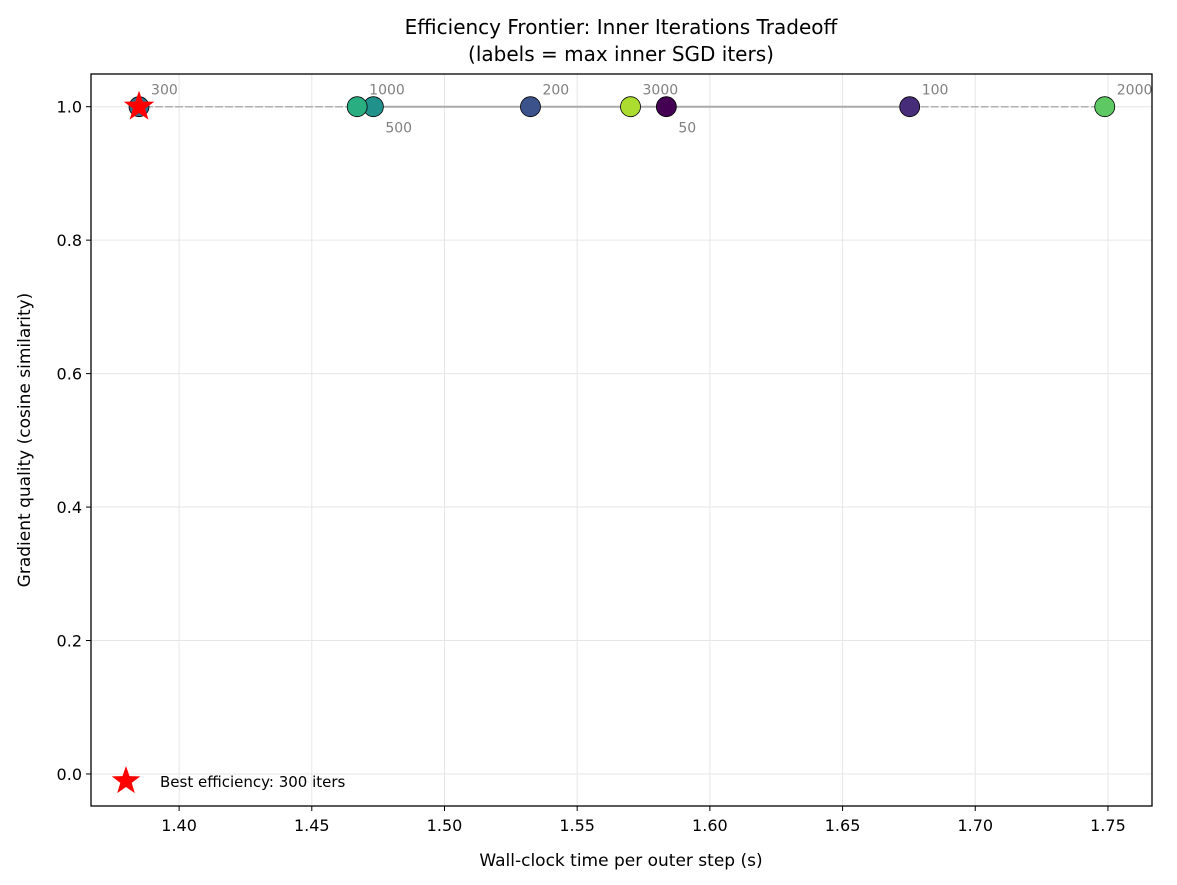 The image size is (1177, 885). What do you see at coordinates (445, 825) in the screenshot?
I see `x-tick-label: 1.50` at bounding box center [445, 825].